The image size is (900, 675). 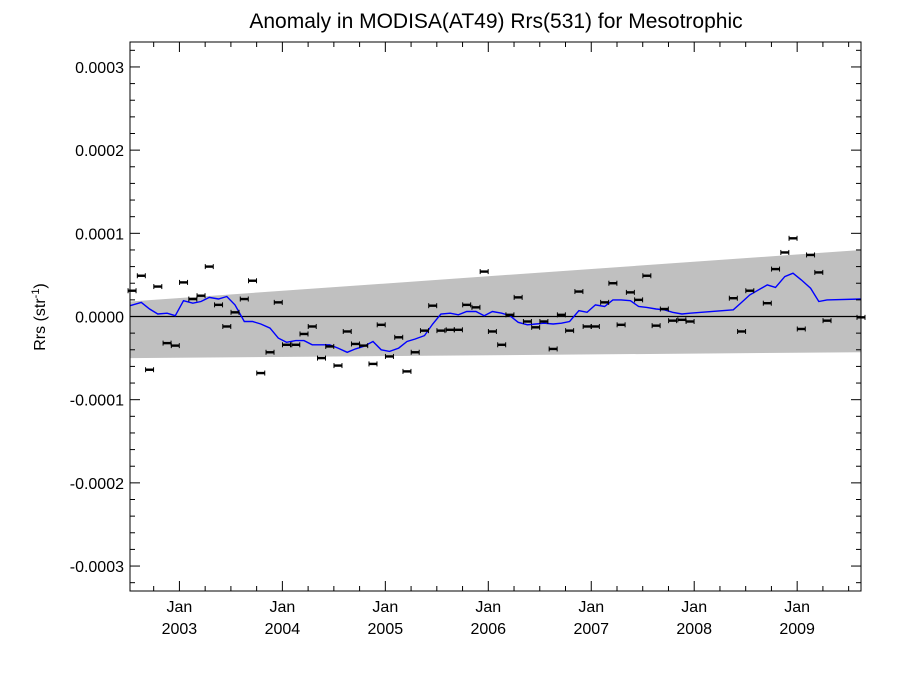 I want to click on y-tick-label: -0.0002, so click(x=97, y=484).